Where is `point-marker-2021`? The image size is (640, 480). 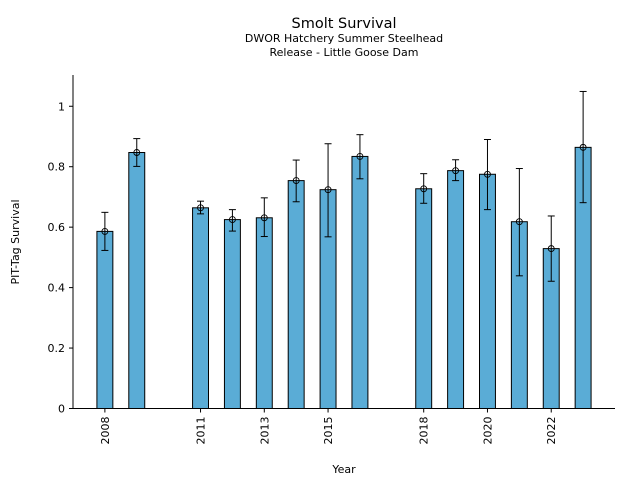 point-marker-2021 is located at coordinates (519, 222).